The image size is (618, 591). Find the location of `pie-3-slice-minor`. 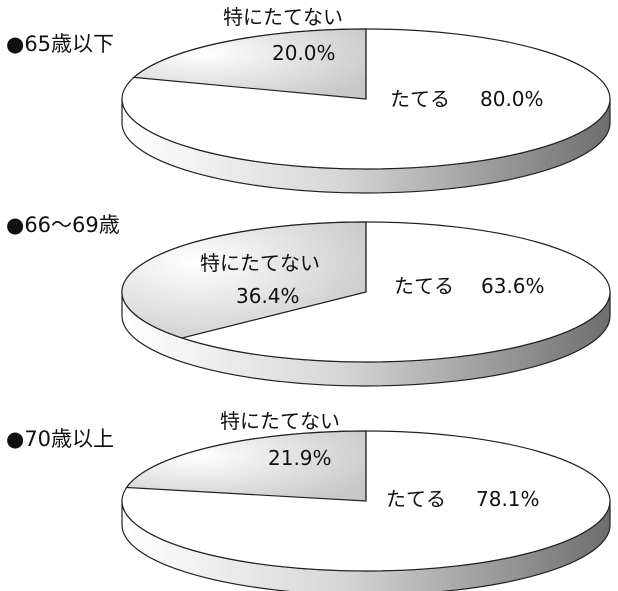

pie-3-slice-minor is located at coordinates (246, 466).